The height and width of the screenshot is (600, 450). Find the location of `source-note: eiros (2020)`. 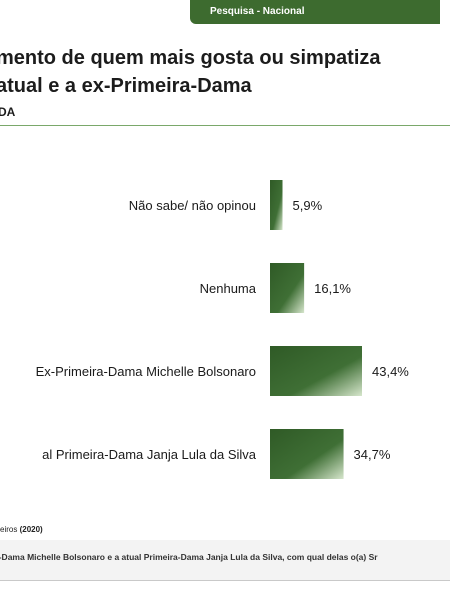

source-note: eiros (2020) is located at coordinates (21, 529).